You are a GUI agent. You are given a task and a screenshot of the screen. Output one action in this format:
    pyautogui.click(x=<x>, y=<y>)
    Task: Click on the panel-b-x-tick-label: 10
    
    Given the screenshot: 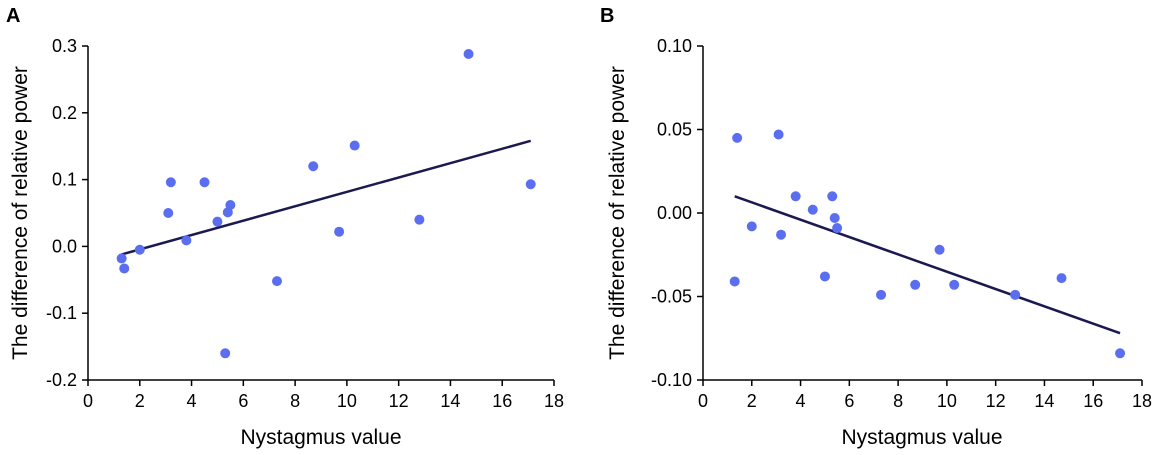 What is the action you would take?
    pyautogui.click(x=947, y=401)
    